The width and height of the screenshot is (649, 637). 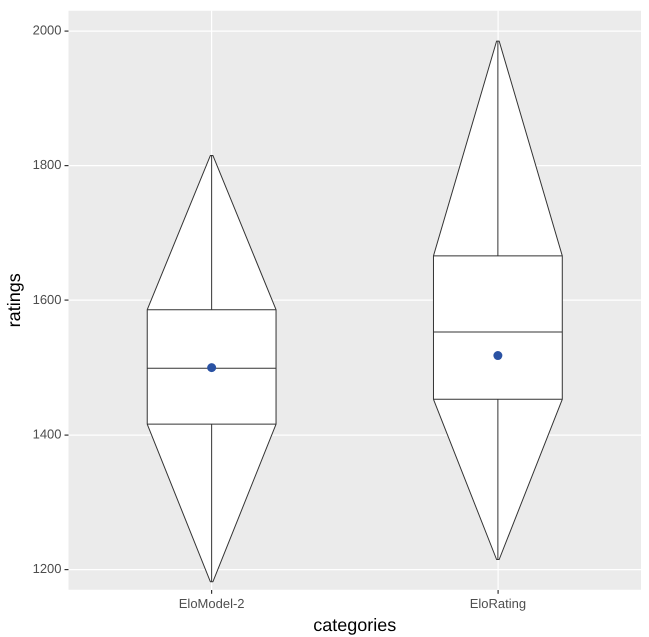 What do you see at coordinates (47, 299) in the screenshot?
I see `y-tick-label: 1600` at bounding box center [47, 299].